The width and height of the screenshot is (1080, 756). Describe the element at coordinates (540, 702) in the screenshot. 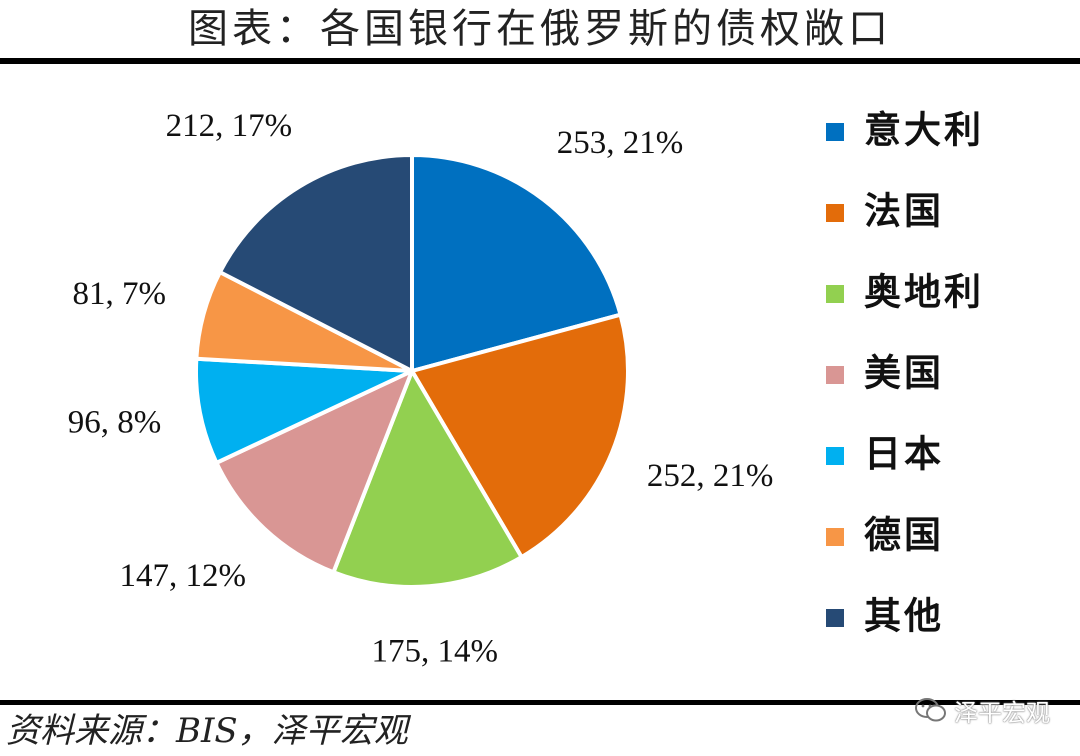

I see `bottom-rule` at that location.